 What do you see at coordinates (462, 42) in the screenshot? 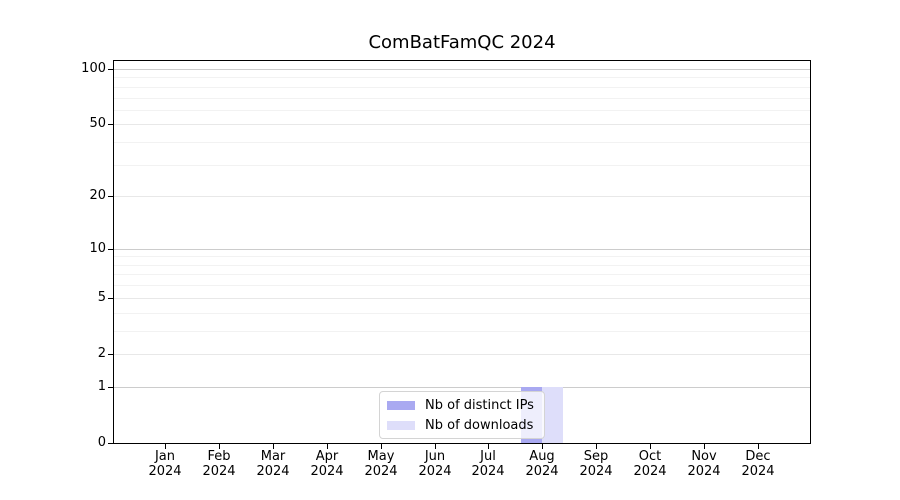
I see `chart-title: ComBatFamQC 2024` at bounding box center [462, 42].